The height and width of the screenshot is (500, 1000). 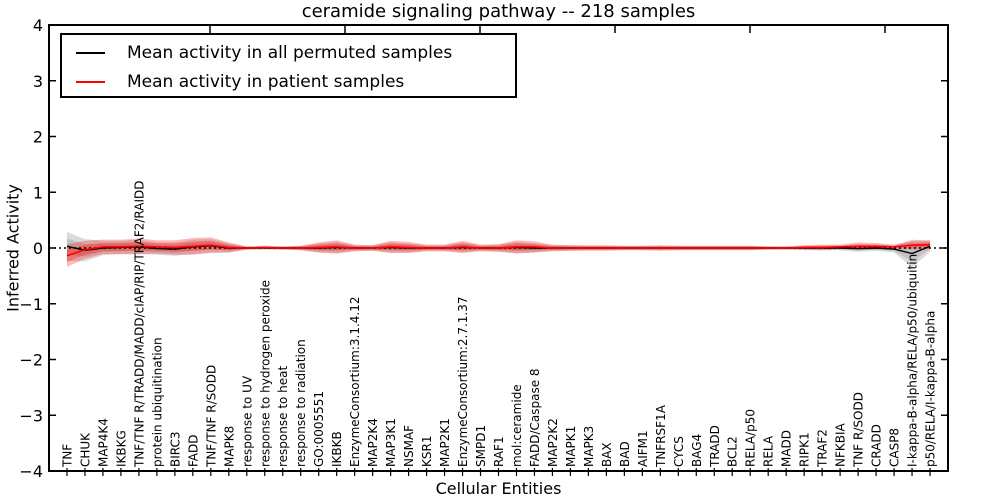 I want to click on y-tick-label: 3, so click(x=38, y=81).